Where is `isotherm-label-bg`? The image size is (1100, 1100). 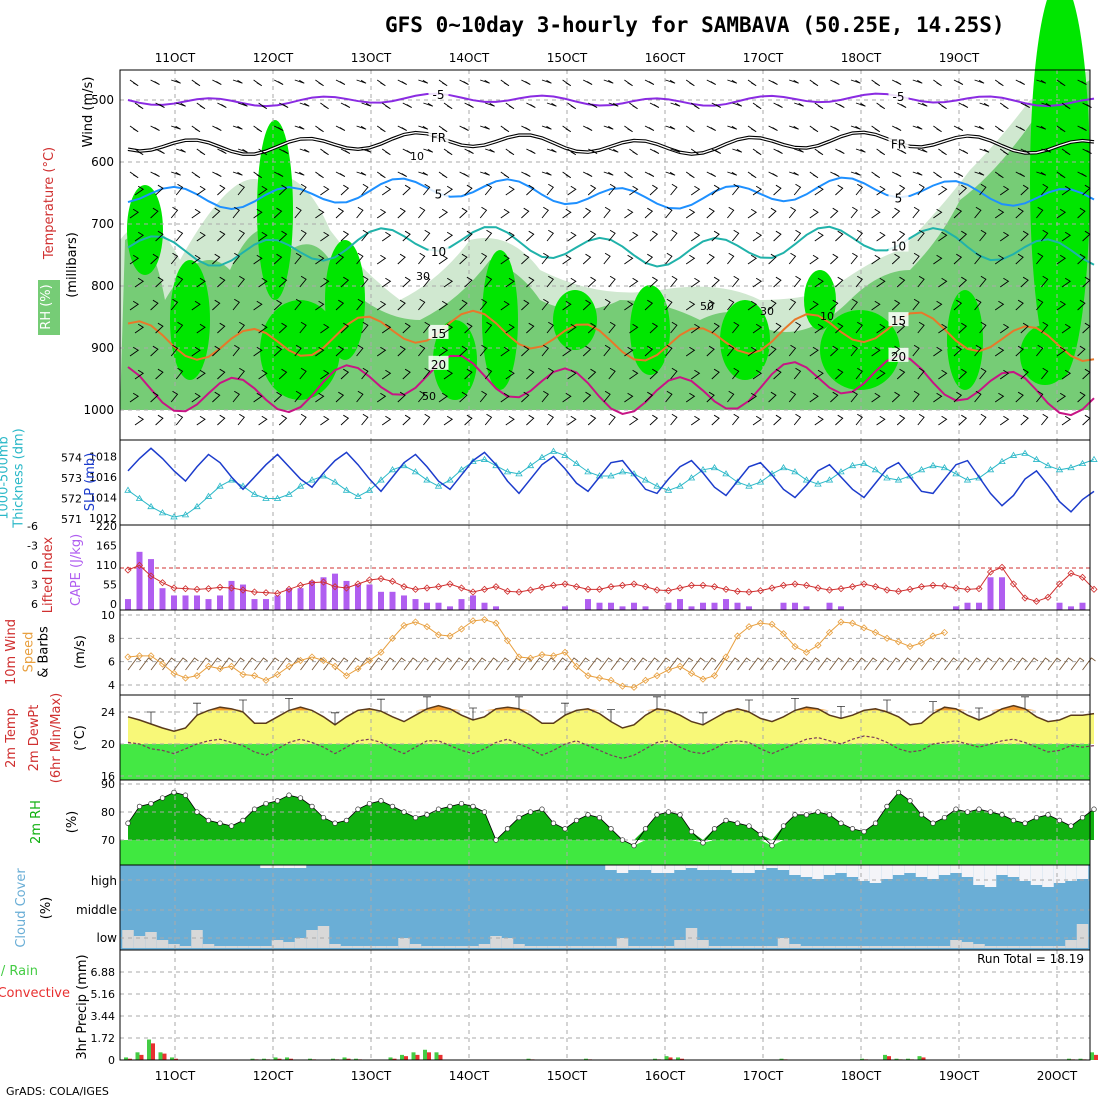 isotherm-label-bg is located at coordinates (438, 249).